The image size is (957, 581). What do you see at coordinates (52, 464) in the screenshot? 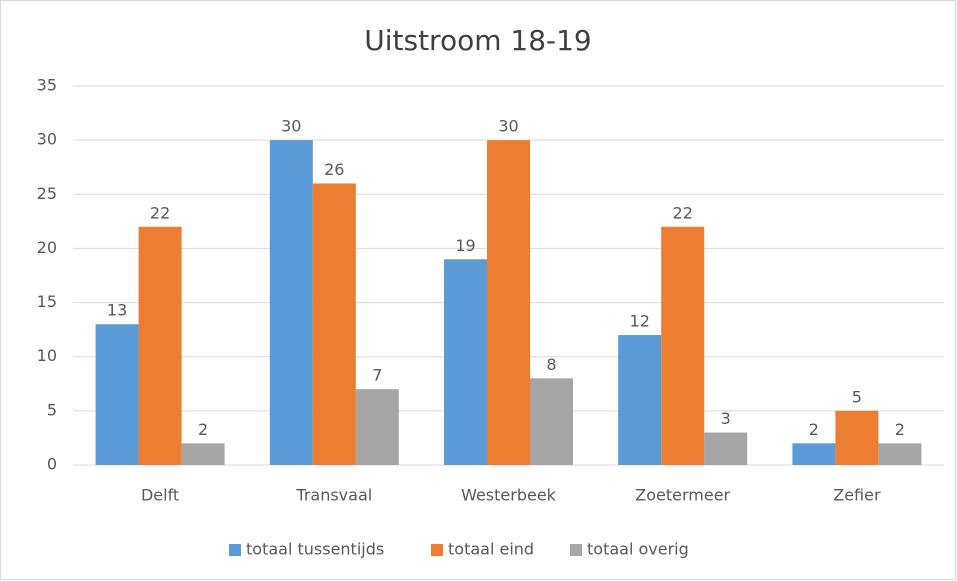
I see `y-tick-label: 0` at bounding box center [52, 464].